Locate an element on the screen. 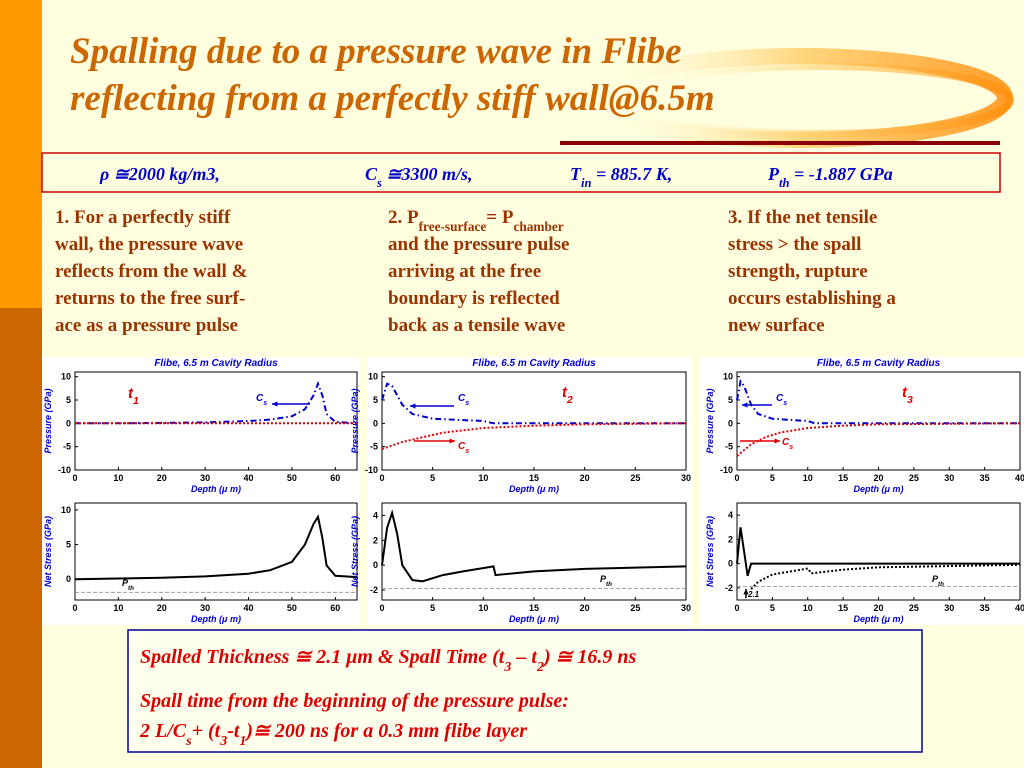 The height and width of the screenshot is (768, 1024). column-text: reflects from the wall & is located at coordinates (151, 271).